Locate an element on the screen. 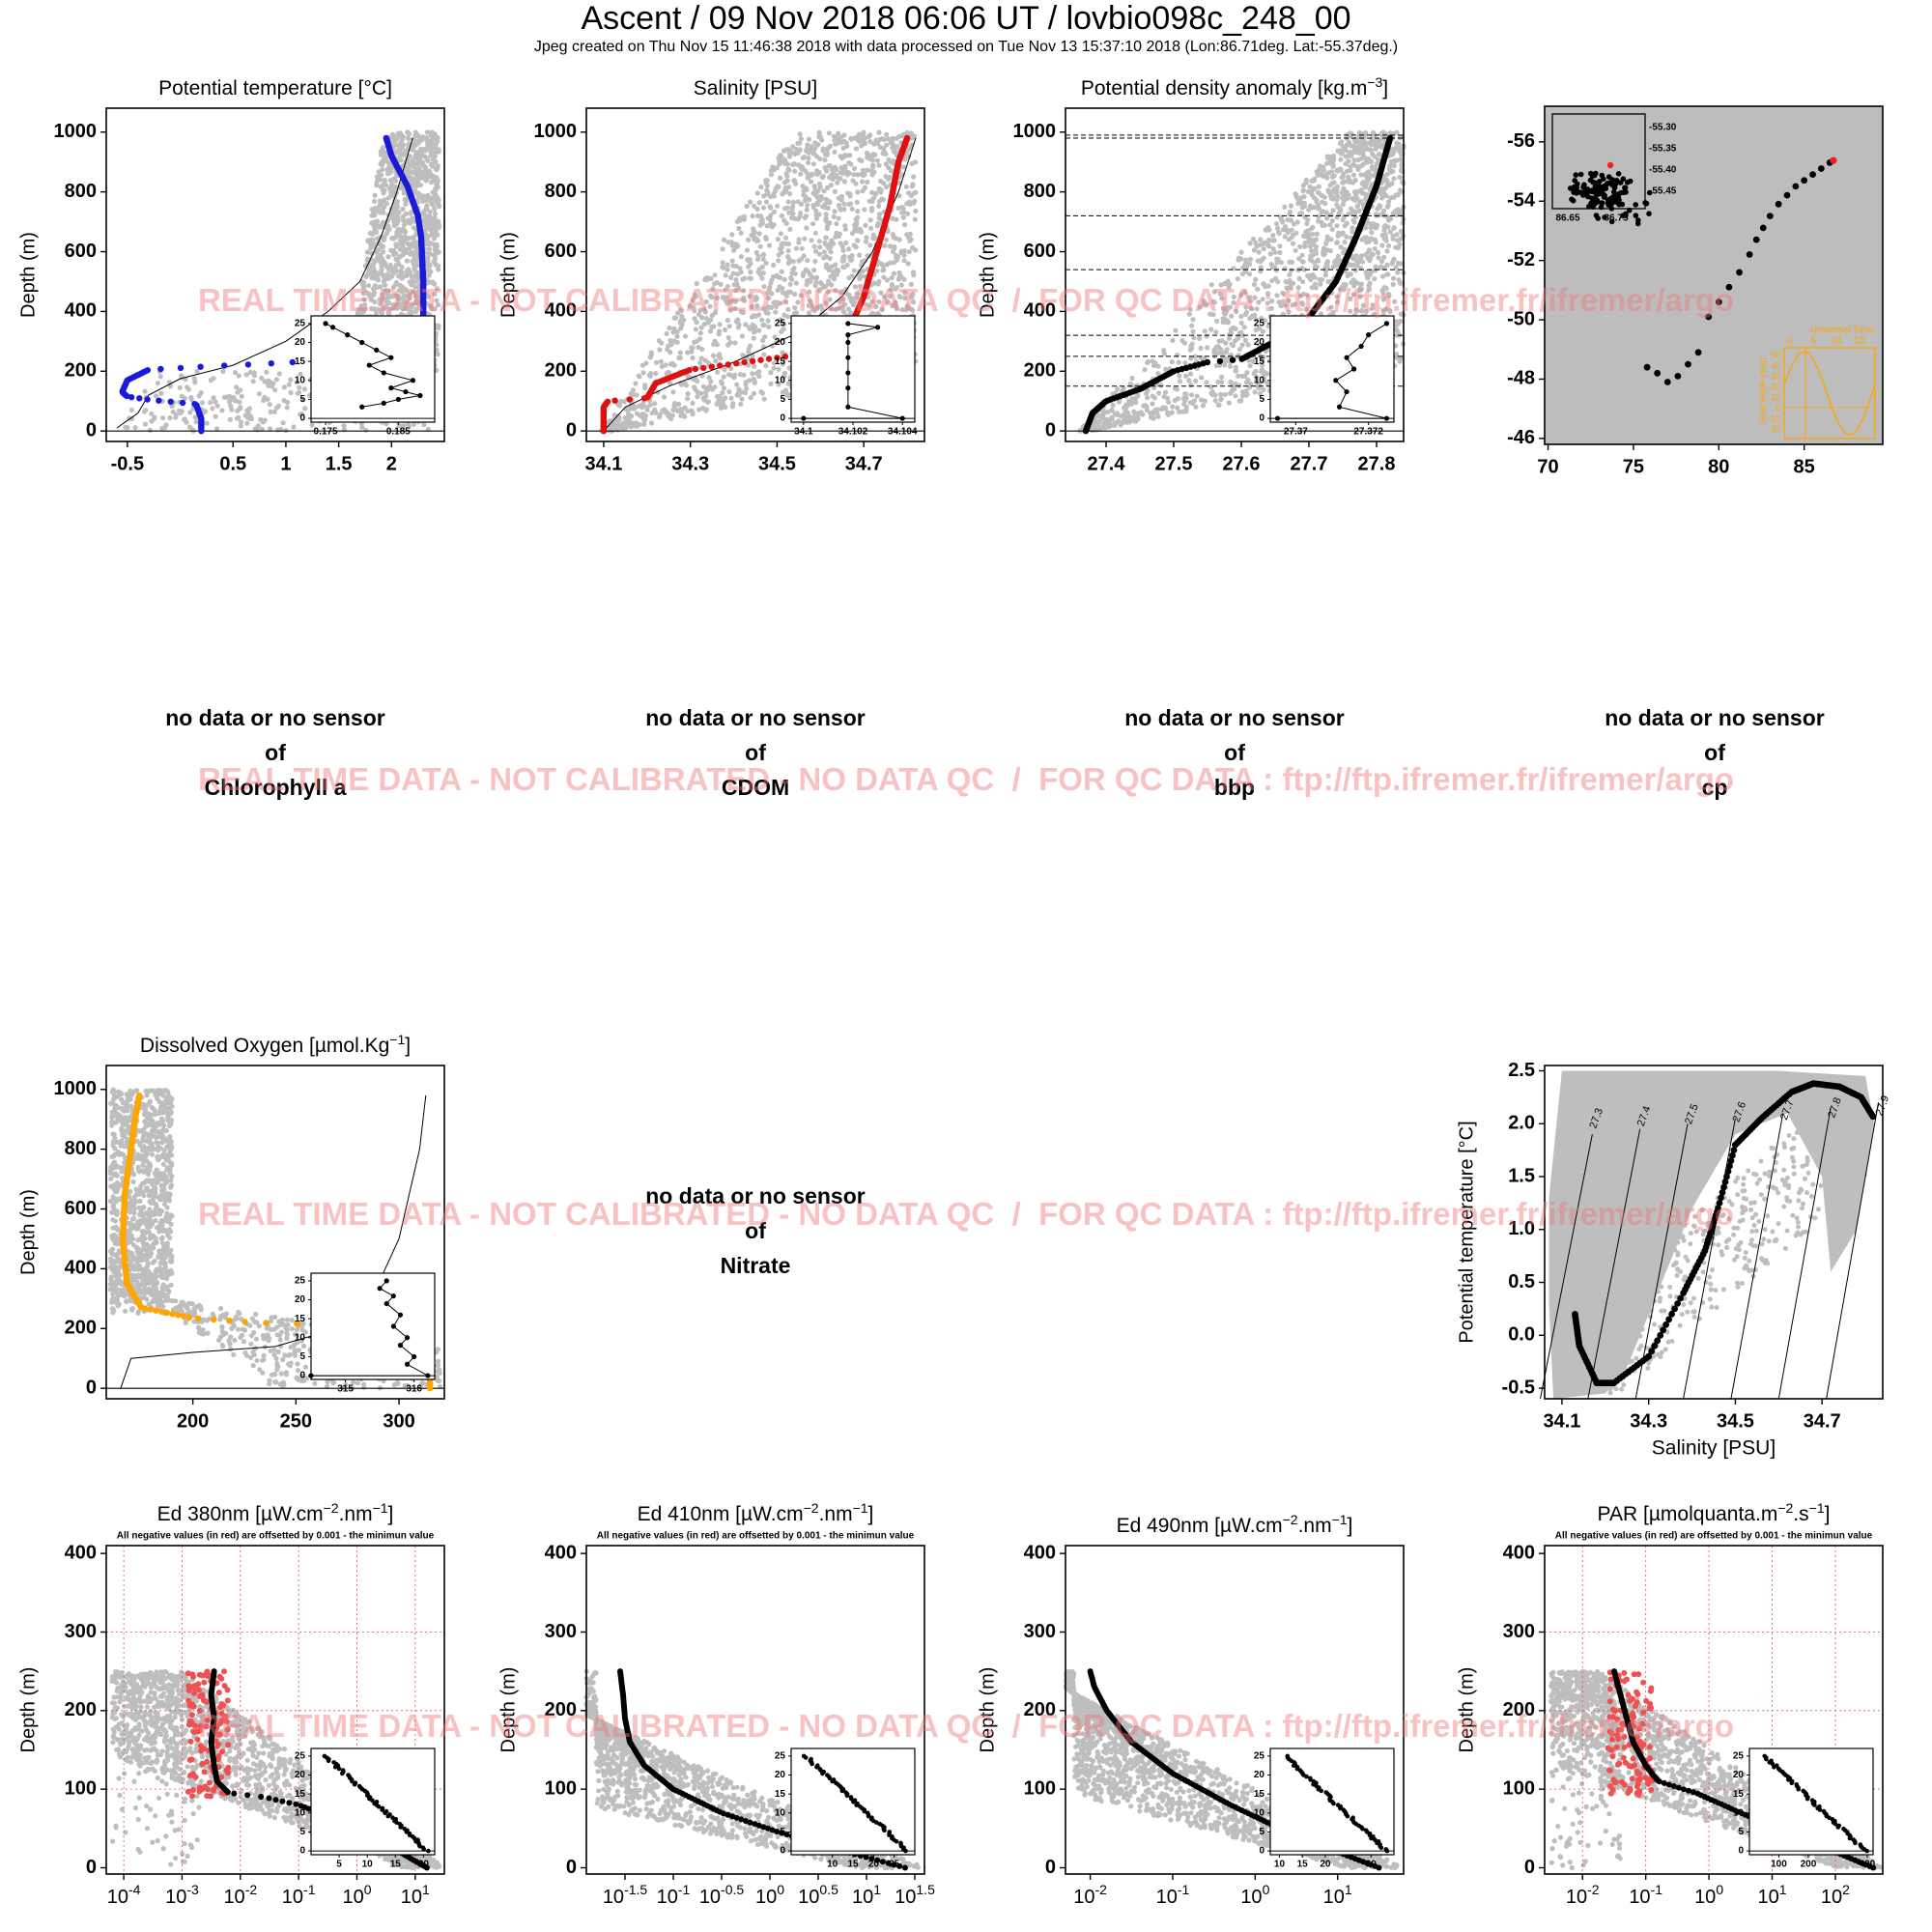 This screenshot has height=1932, width=1932. y-tick-label: 200 is located at coordinates (81, 371).